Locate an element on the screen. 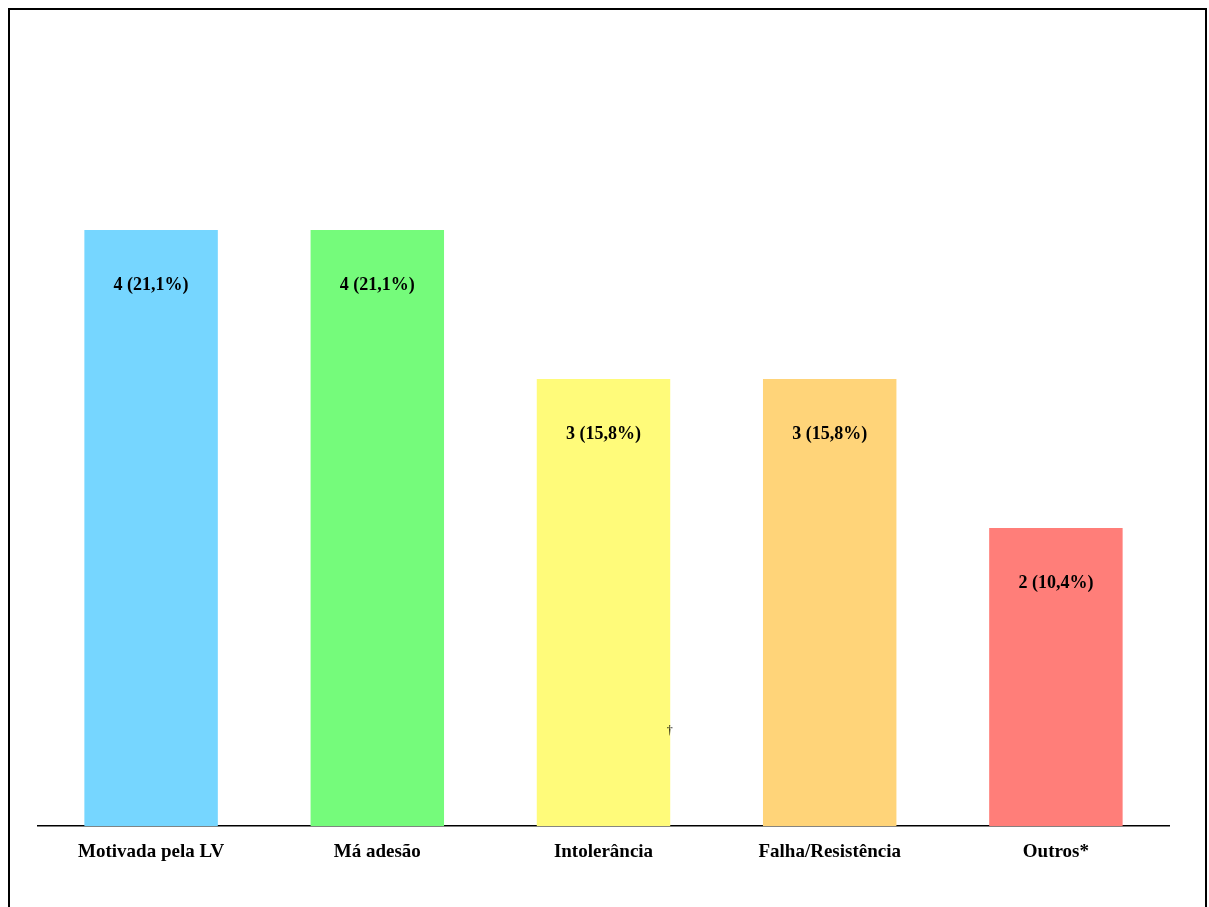  data-label: 2 (10,4%) is located at coordinates (1056, 582).